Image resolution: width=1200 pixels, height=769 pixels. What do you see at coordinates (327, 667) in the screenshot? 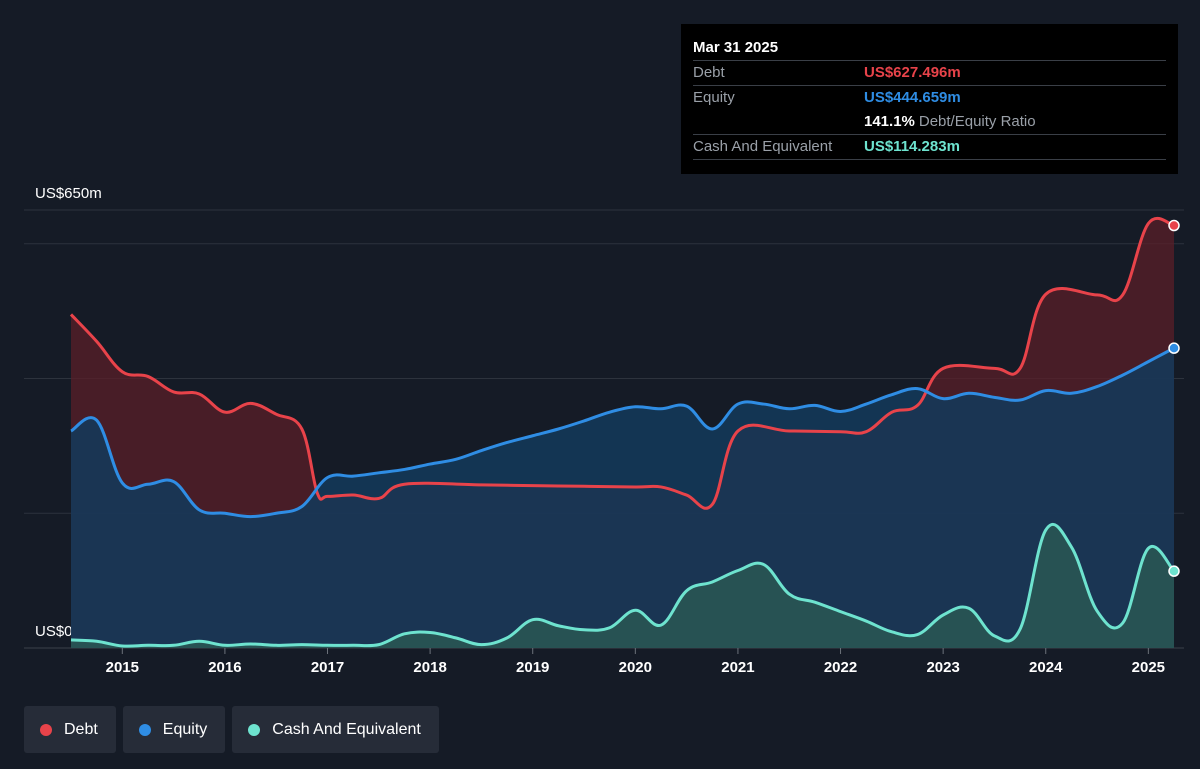
I see `x-tick-label: 2017` at bounding box center [327, 667].